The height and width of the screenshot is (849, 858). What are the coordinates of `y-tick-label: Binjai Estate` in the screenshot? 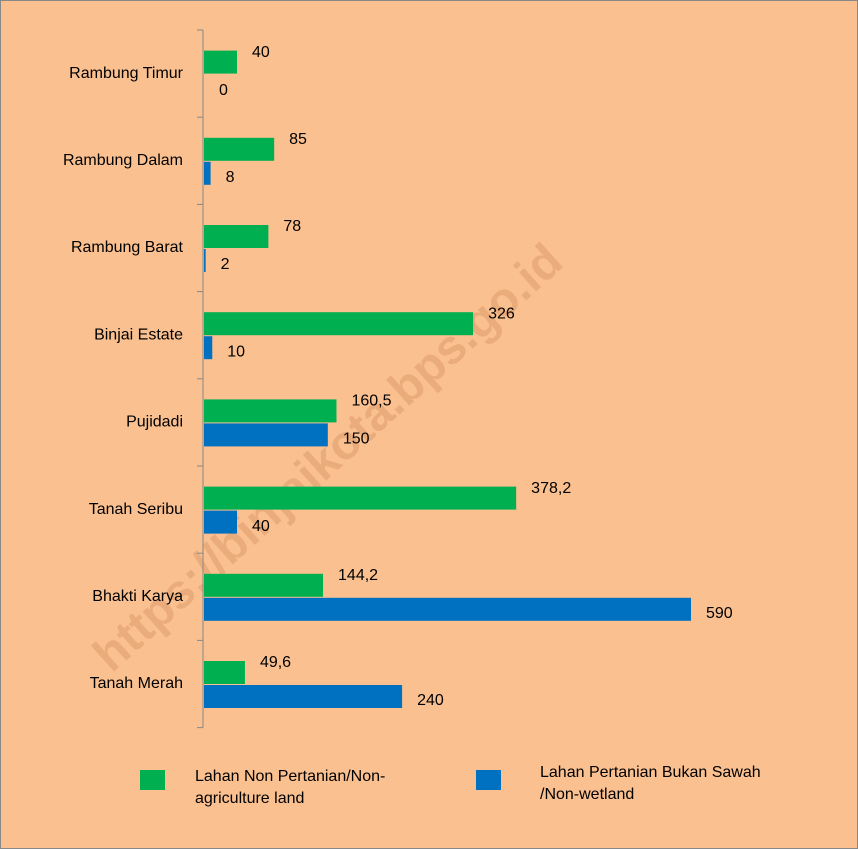 It's located at (138, 334).